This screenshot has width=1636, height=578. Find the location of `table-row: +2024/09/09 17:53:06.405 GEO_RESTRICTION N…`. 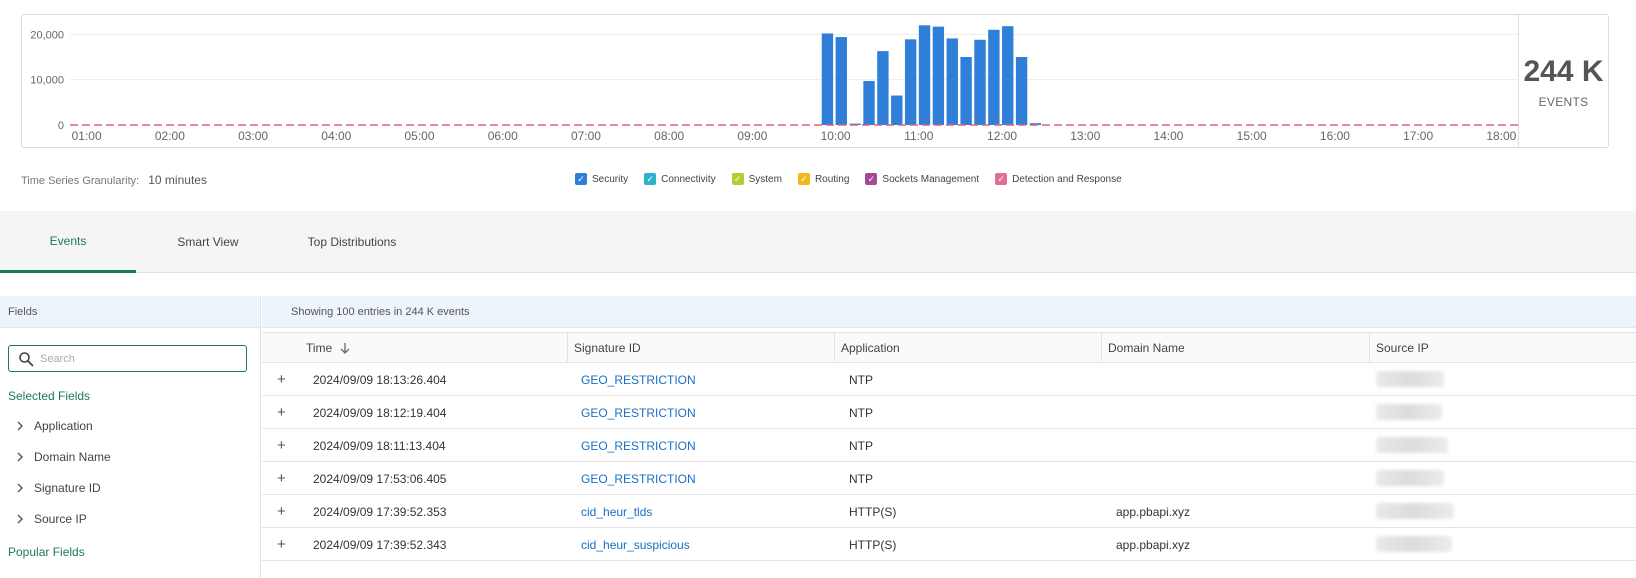

table-row: +2024/09/09 17:53:06.405 GEO_RESTRICTION N… is located at coordinates (949, 478).